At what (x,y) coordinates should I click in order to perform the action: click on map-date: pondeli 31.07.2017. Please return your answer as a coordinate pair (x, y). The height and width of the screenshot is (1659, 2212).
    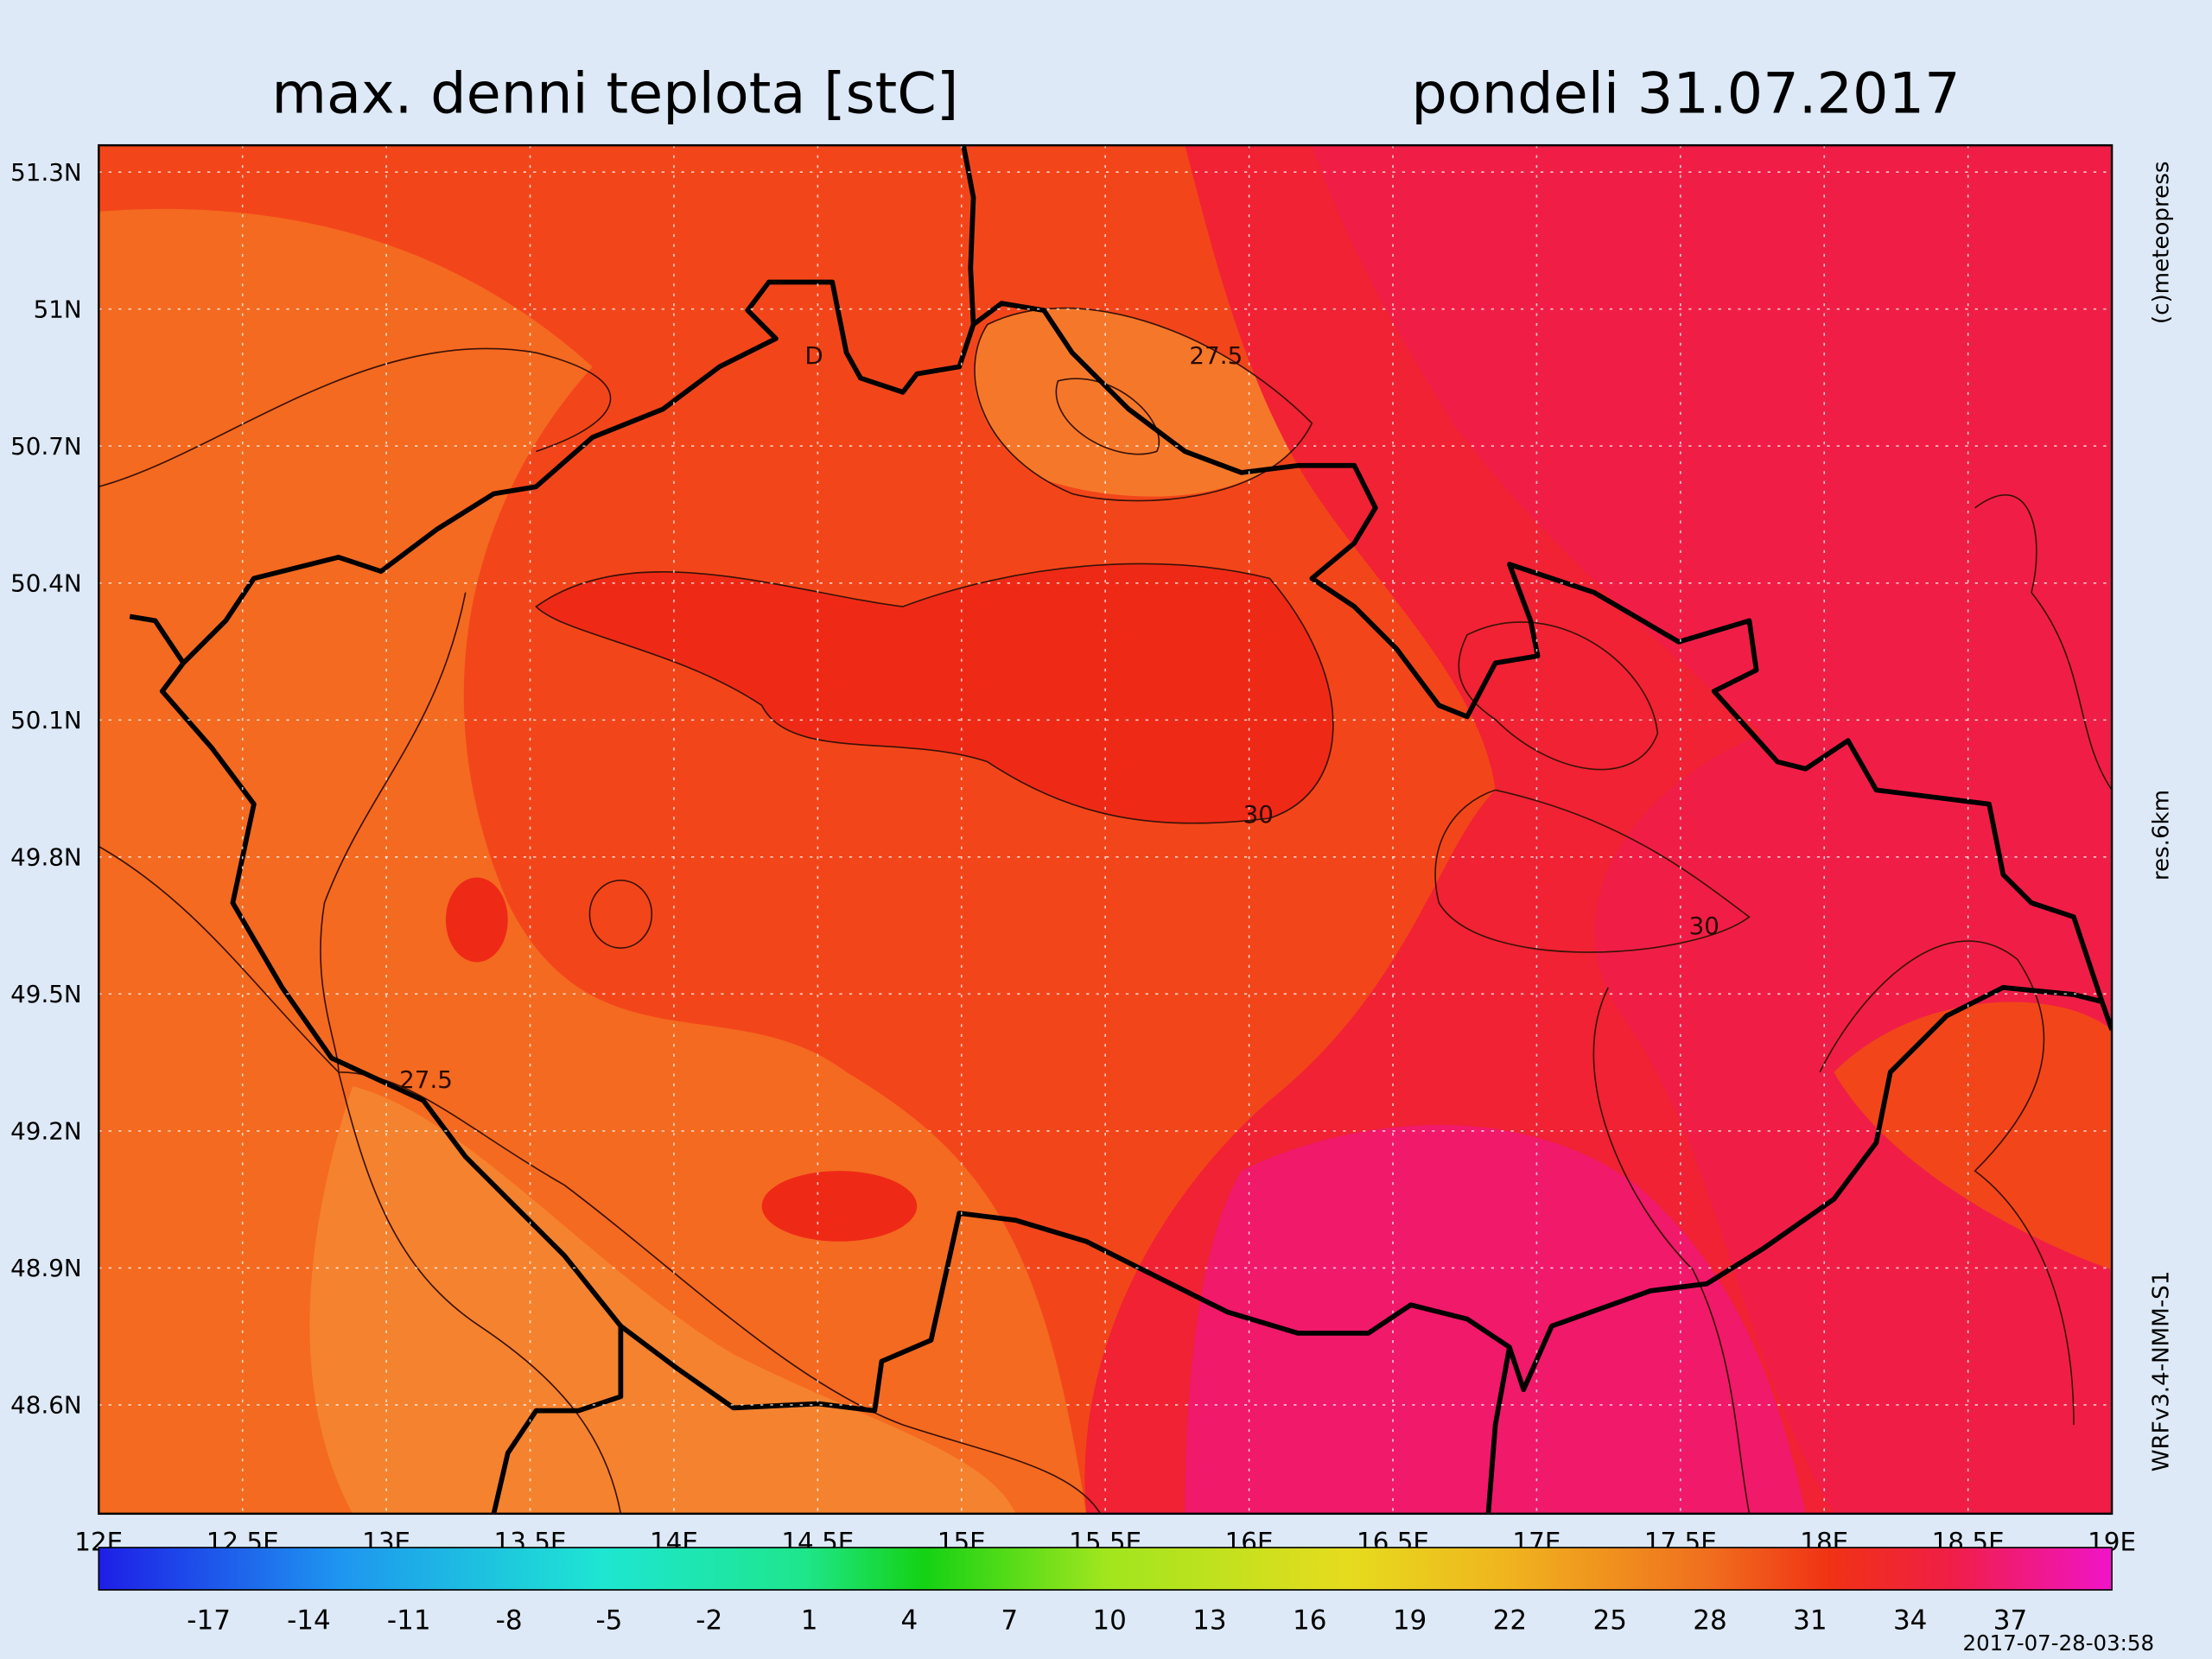
    Looking at the image, I should click on (1685, 94).